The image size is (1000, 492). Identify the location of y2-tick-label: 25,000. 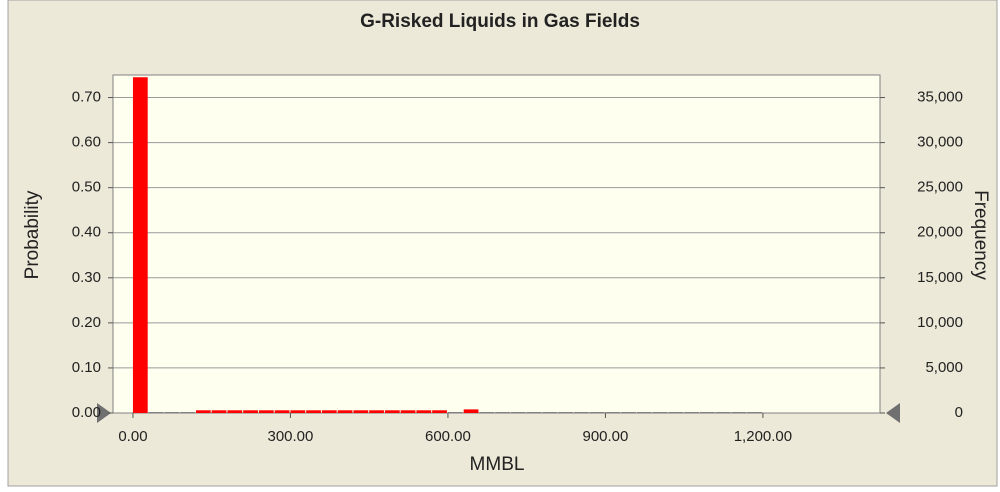
(940, 187).